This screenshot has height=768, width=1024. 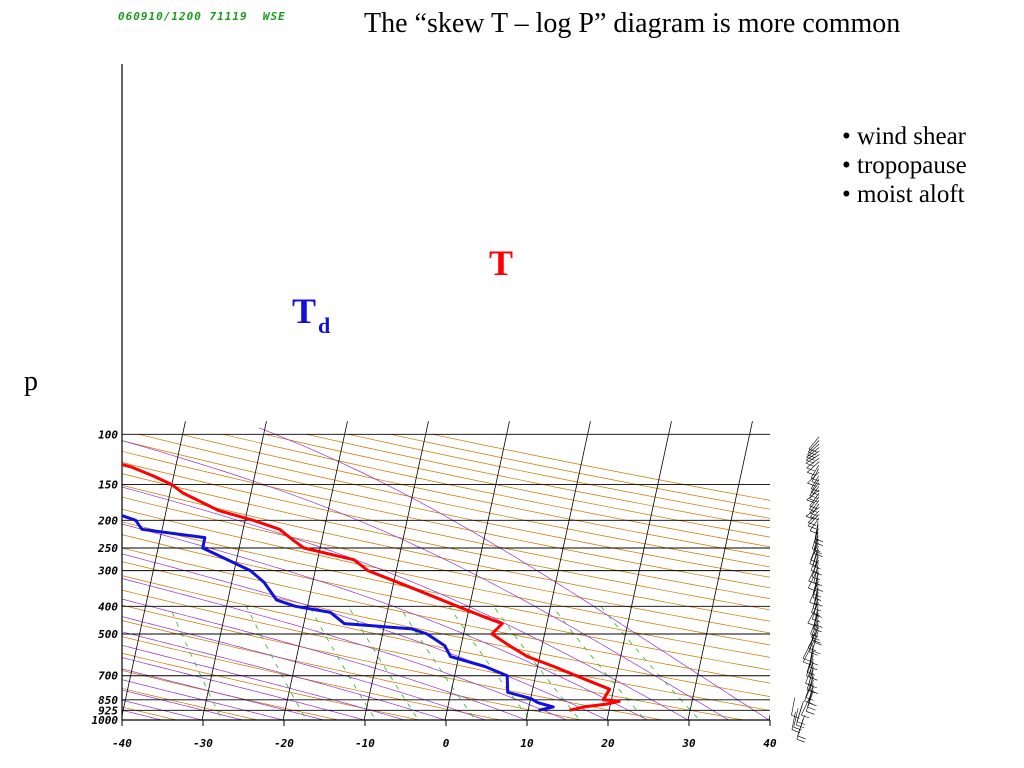 What do you see at coordinates (904, 165) in the screenshot?
I see `bullet-list: • wind shear • tropopause • moist aloft` at bounding box center [904, 165].